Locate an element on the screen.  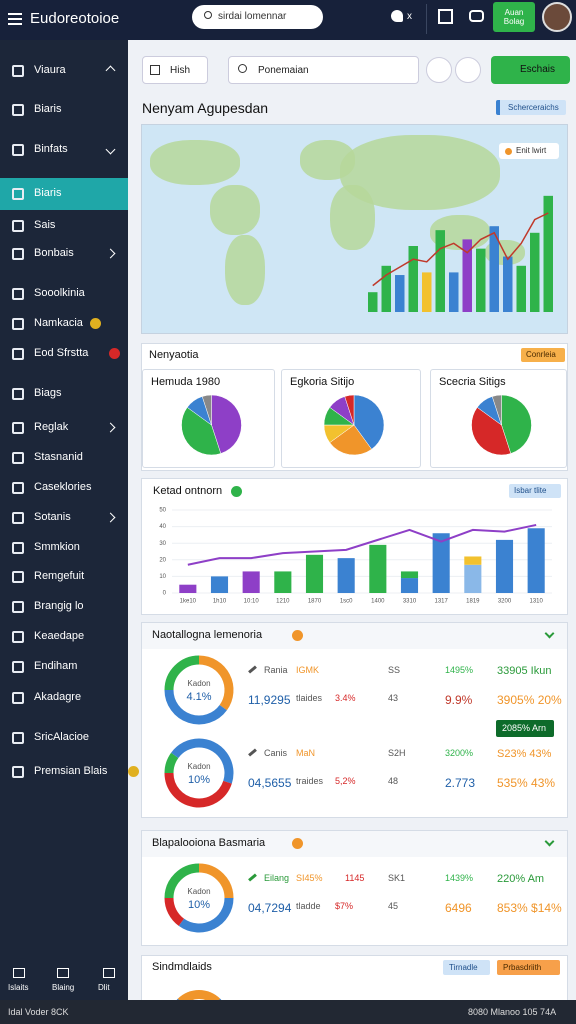
row-cell: 1495% is located at coordinates (459, 670).